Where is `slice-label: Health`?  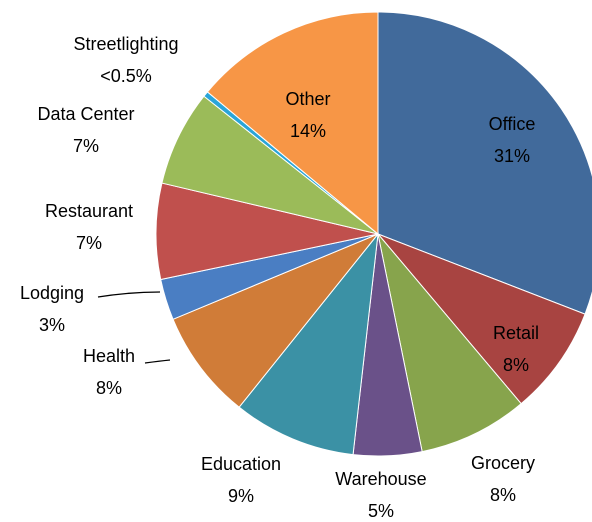
slice-label: Health is located at coordinates (109, 356).